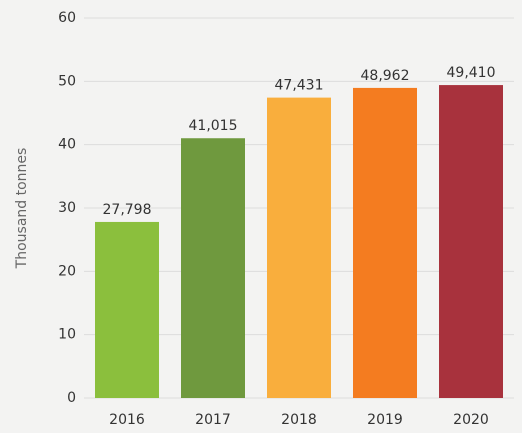 The height and width of the screenshot is (433, 522). What do you see at coordinates (67, 271) in the screenshot?
I see `y-tick-label: 20` at bounding box center [67, 271].